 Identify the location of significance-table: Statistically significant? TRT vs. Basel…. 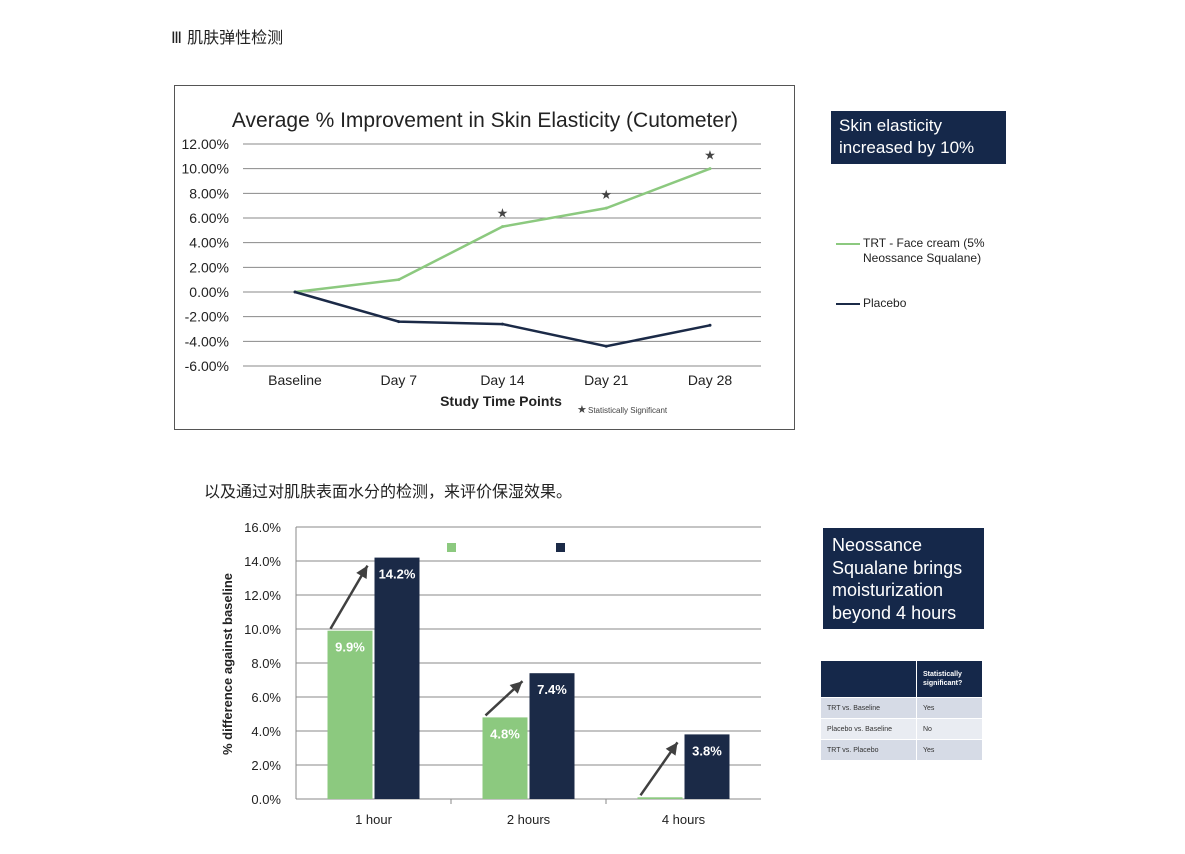
(901, 710).